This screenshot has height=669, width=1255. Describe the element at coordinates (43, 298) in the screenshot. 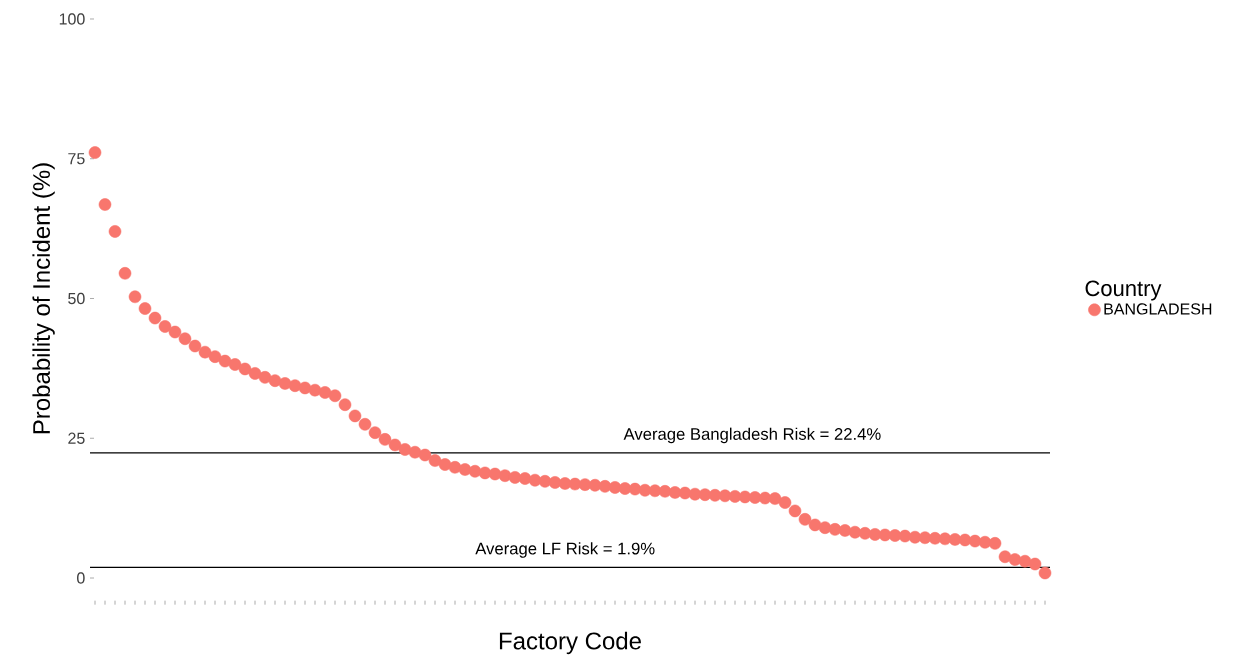

I see `y-axis-title: Probability of Incident (%)` at that location.